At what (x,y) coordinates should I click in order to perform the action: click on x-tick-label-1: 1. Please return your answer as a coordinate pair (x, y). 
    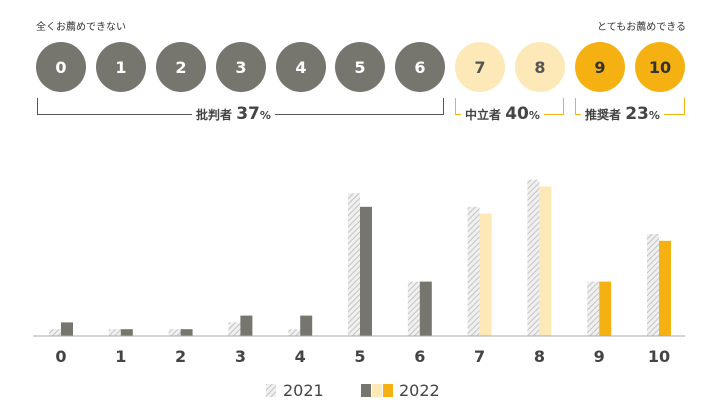
    Looking at the image, I should click on (120, 356).